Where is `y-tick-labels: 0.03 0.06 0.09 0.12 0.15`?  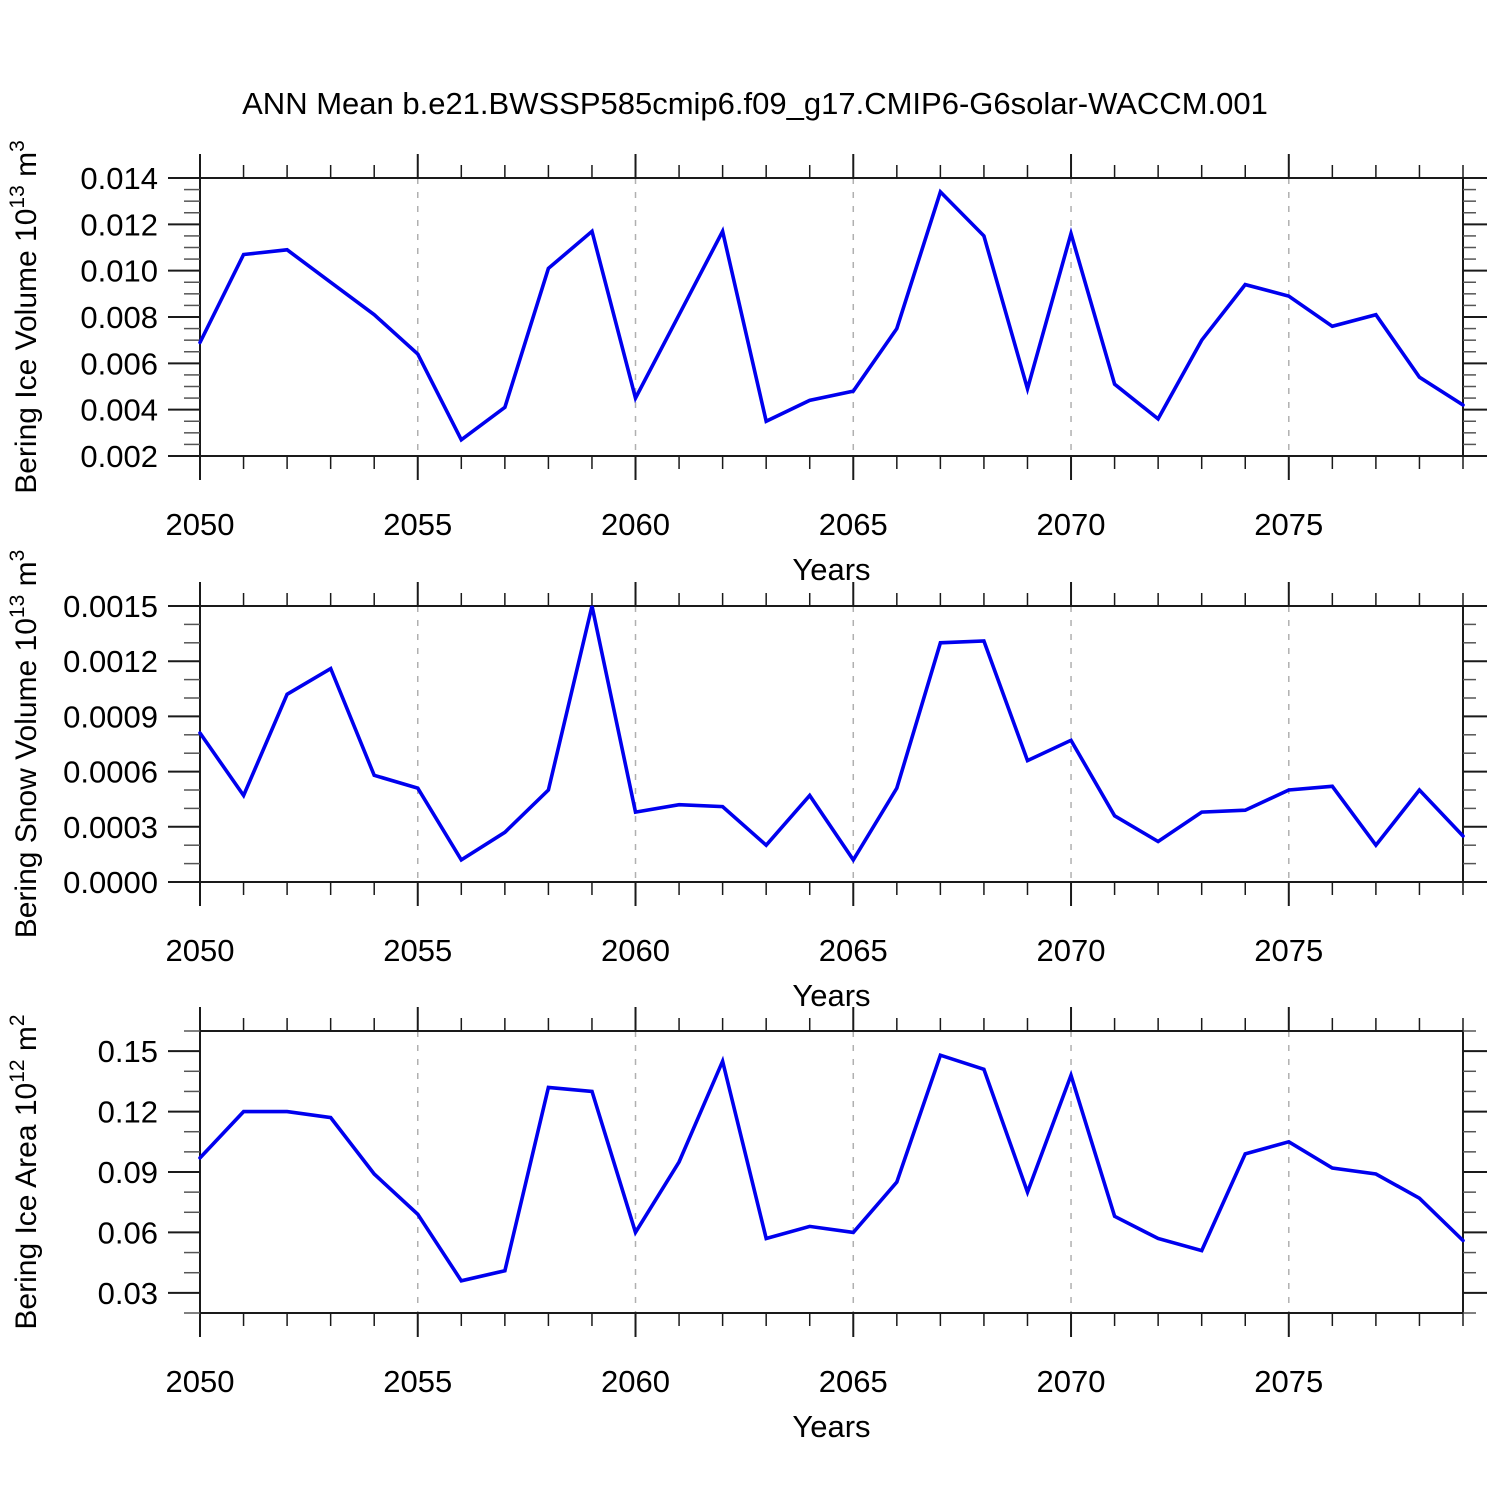 y-tick-labels: 0.03 0.06 0.09 0.12 0.15 is located at coordinates (128, 1172).